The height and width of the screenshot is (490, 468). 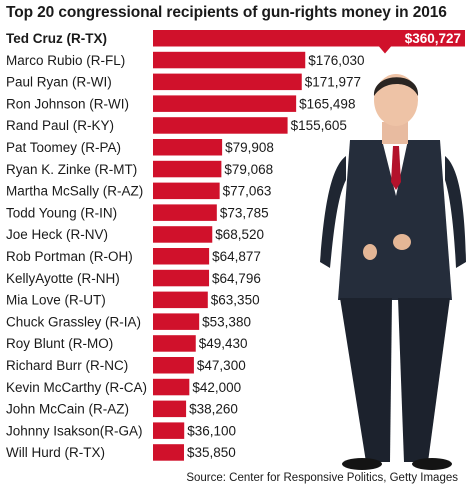 What do you see at coordinates (226, 321) in the screenshot?
I see `value-label: $53,380` at bounding box center [226, 321].